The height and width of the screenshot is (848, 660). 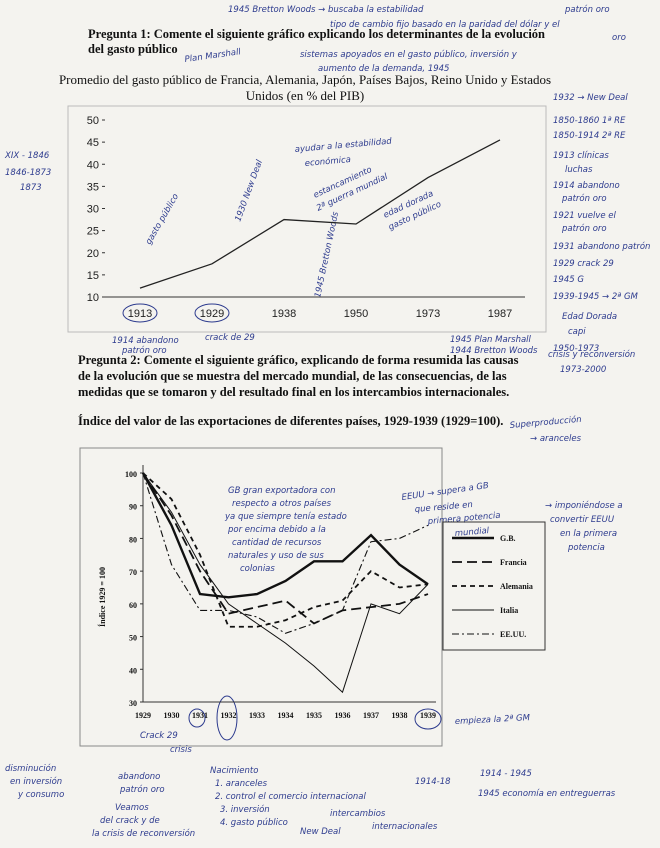 What do you see at coordinates (291, 797) in the screenshot?
I see `handwritten-note: 2. control el comercio internacional` at bounding box center [291, 797].